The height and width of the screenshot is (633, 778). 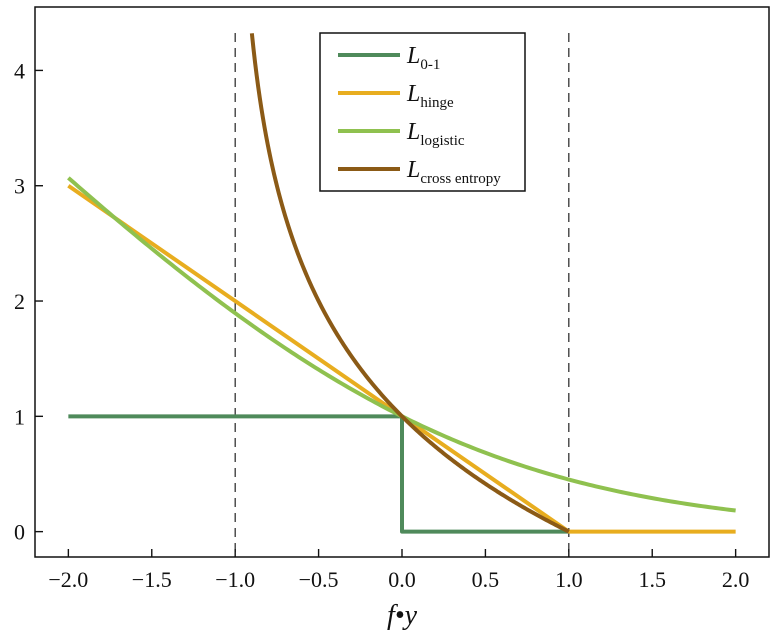 What do you see at coordinates (430, 96) in the screenshot?
I see `legend-entry: Lhinge` at bounding box center [430, 96].